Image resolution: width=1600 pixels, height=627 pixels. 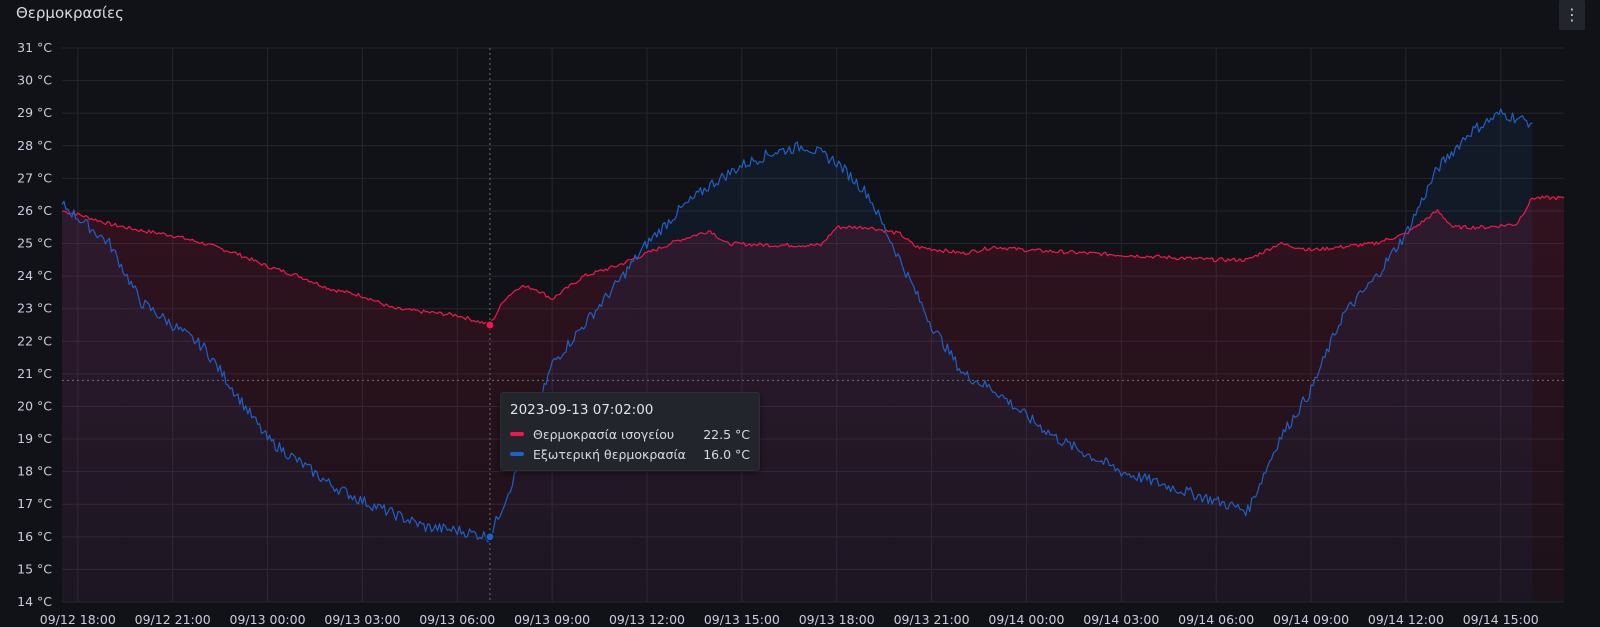 I want to click on y-tick-label: 16 °C, so click(x=34, y=536).